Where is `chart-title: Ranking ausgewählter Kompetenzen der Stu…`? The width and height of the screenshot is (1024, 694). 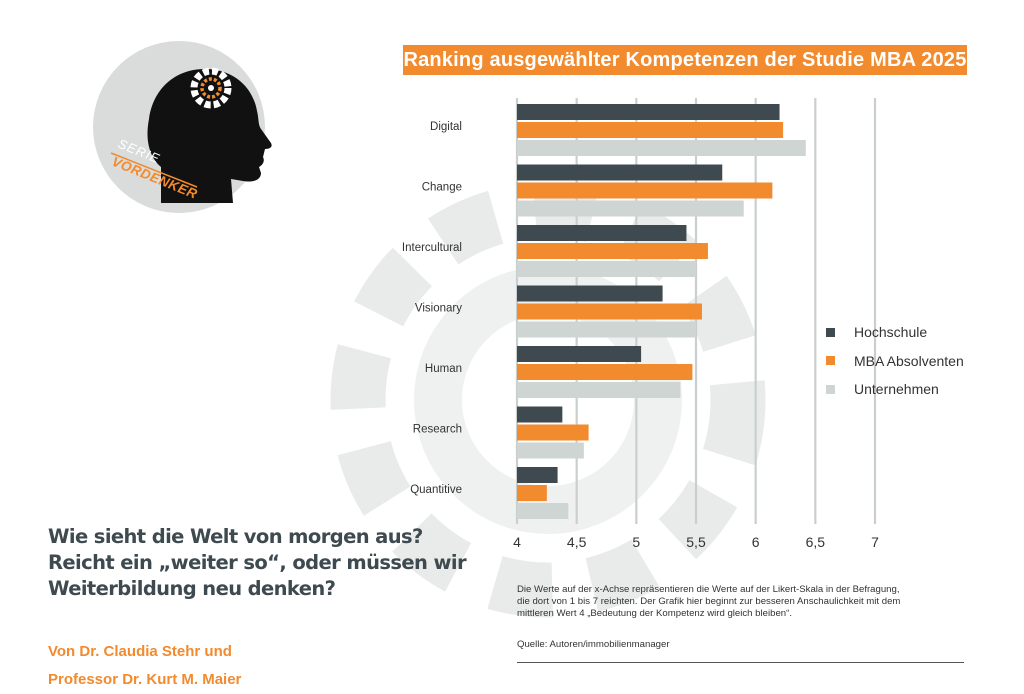
chart-title: Ranking ausgewählter Kompetenzen der Stu… is located at coordinates (685, 60).